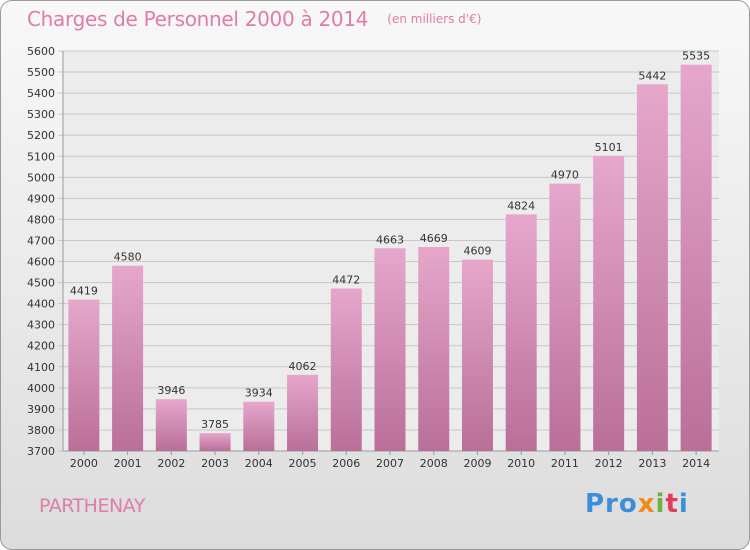 This screenshot has width=750, height=550. What do you see at coordinates (434, 349) in the screenshot?
I see `bar-2008` at bounding box center [434, 349].